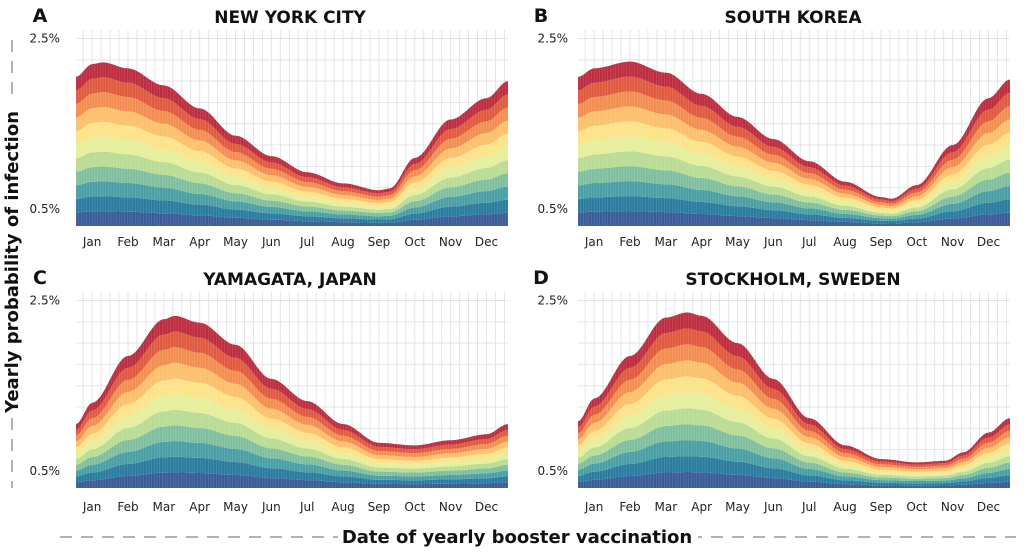 Image resolution: width=1024 pixels, height=552 pixels. Describe the element at coordinates (792, 280) in the screenshot. I see `panel-title: STOCKHOLM, SWEDEN` at that location.